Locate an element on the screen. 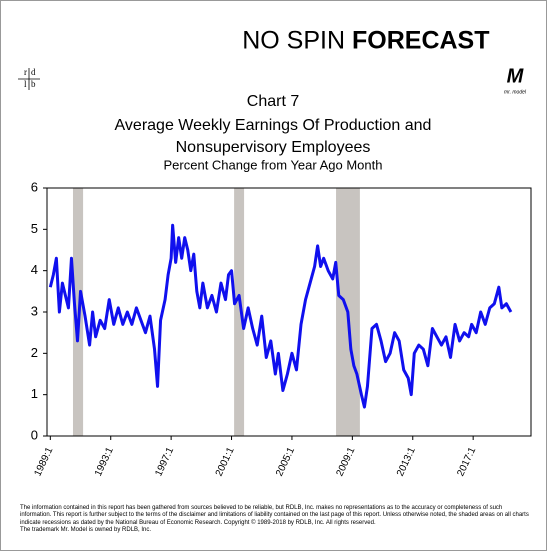  y-tick-label: 5 is located at coordinates (34, 228).